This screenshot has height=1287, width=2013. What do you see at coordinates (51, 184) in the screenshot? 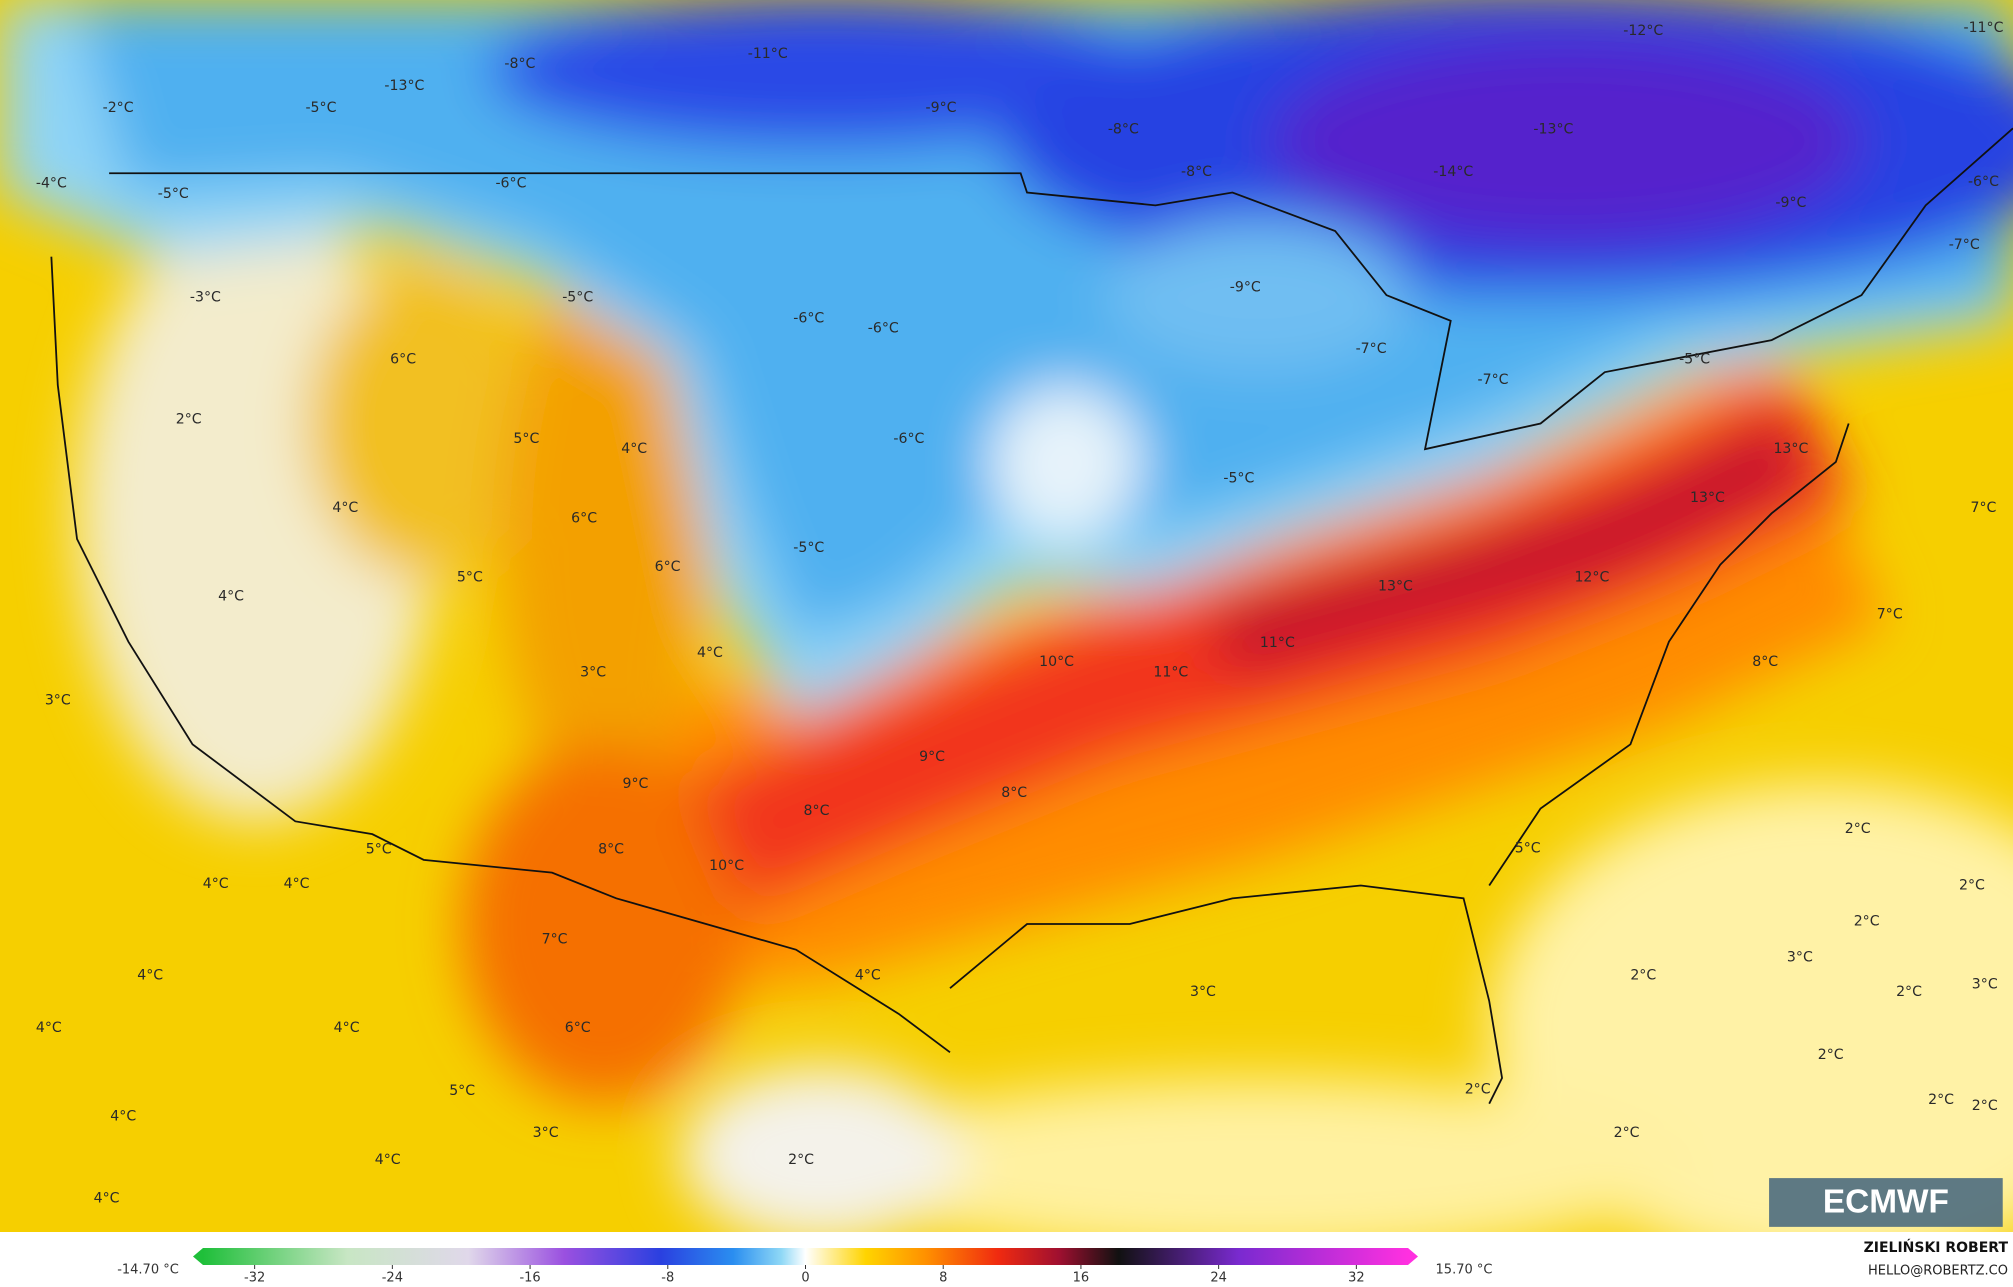
I see `temperature-label: -4°C` at bounding box center [51, 184].